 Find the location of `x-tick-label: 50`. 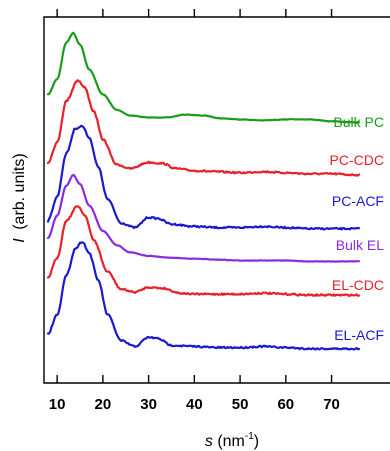

x-tick-label: 50 is located at coordinates (240, 404).